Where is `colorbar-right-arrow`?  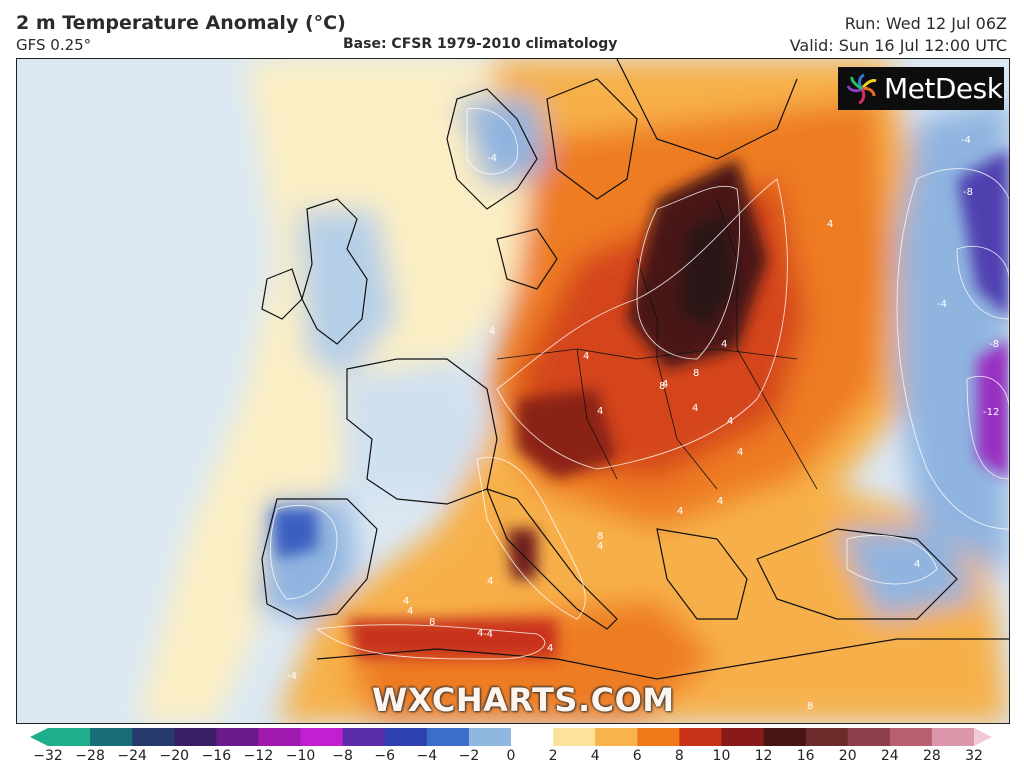
colorbar-right-arrow is located at coordinates (983, 737).